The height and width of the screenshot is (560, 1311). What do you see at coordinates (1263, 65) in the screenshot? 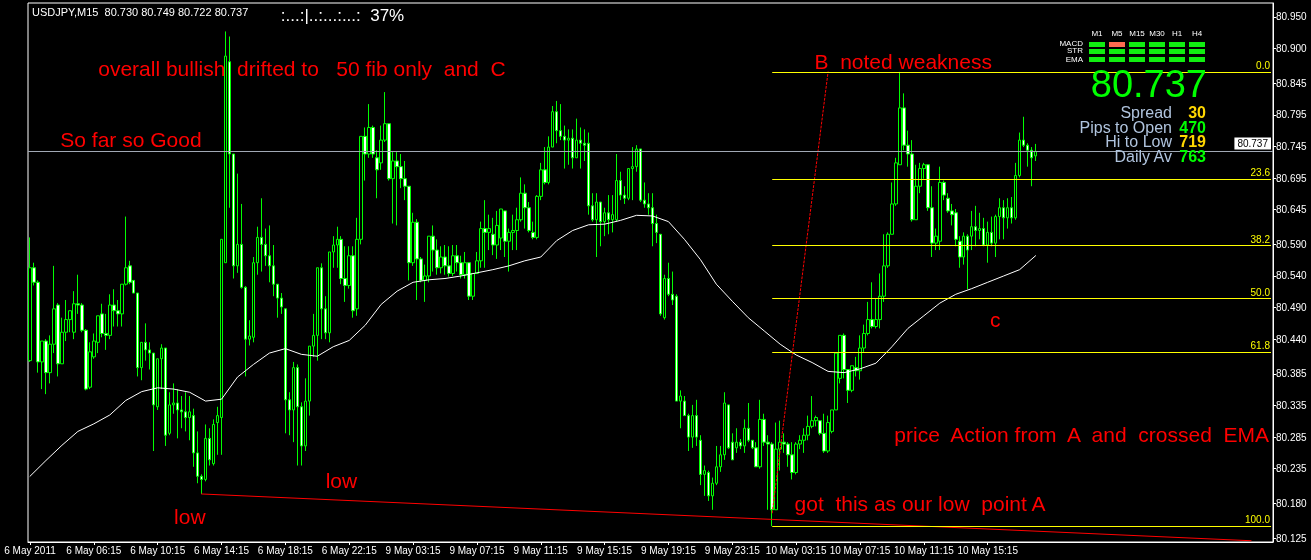
I see `annotation: 0.0` at bounding box center [1263, 65].